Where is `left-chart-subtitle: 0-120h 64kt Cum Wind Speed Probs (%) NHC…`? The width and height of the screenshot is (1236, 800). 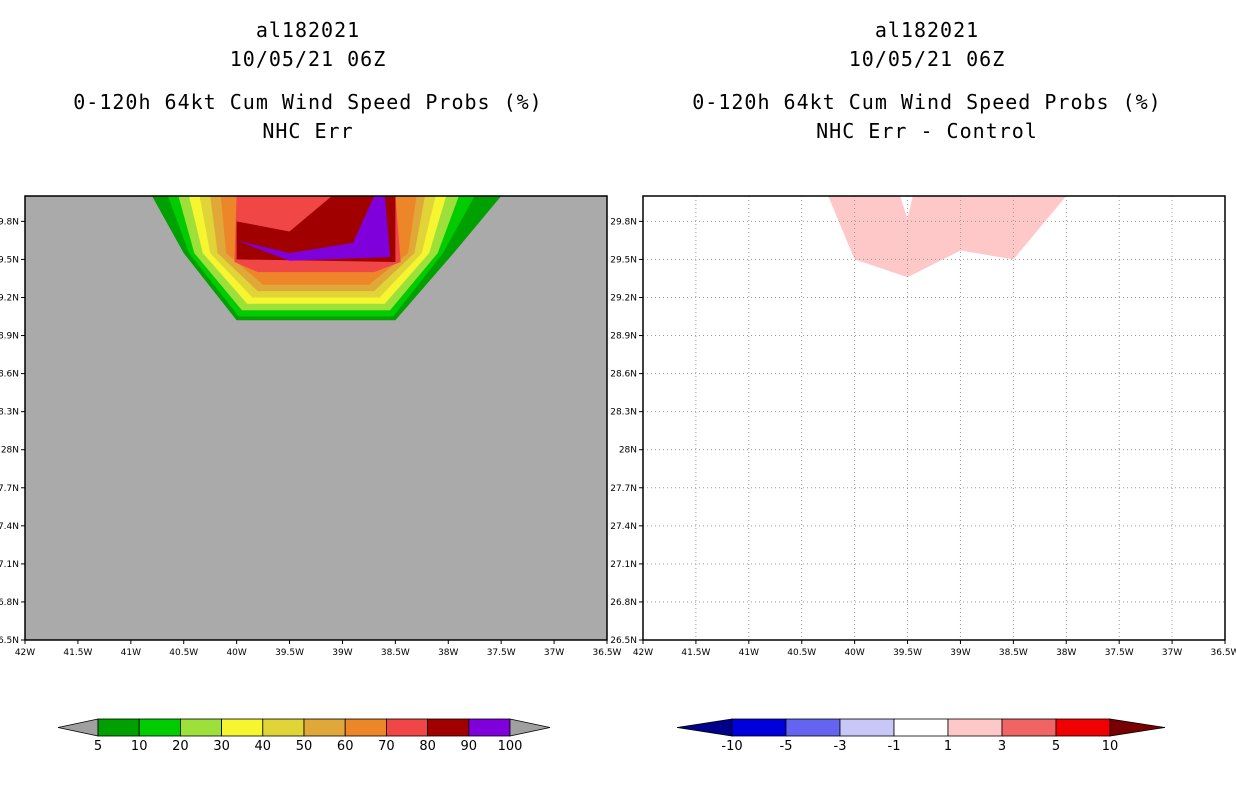 left-chart-subtitle: 0-120h 64kt Cum Wind Speed Probs (%) NHC… is located at coordinates (308, 117).